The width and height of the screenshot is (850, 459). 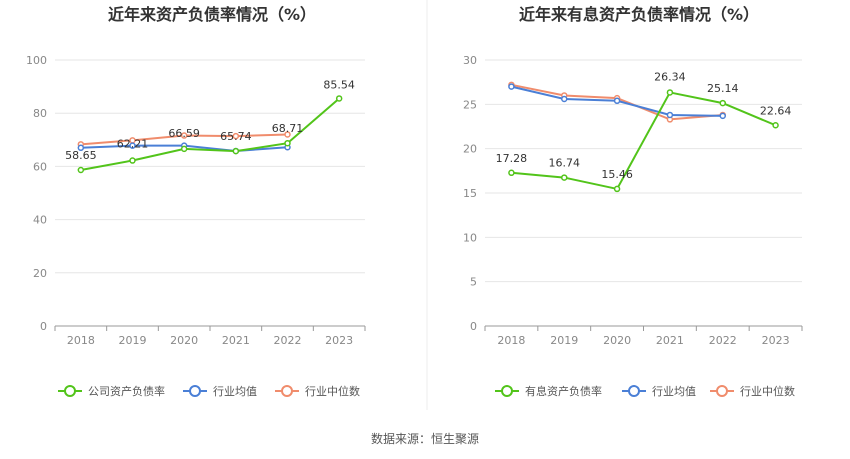 What do you see at coordinates (776, 110) in the screenshot?
I see `data-label: 22.64` at bounding box center [776, 110].